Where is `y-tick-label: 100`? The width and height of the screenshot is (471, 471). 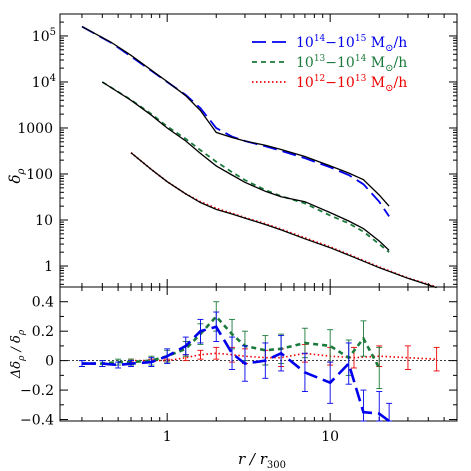
y-tick-label: 100 is located at coordinates (39, 175).